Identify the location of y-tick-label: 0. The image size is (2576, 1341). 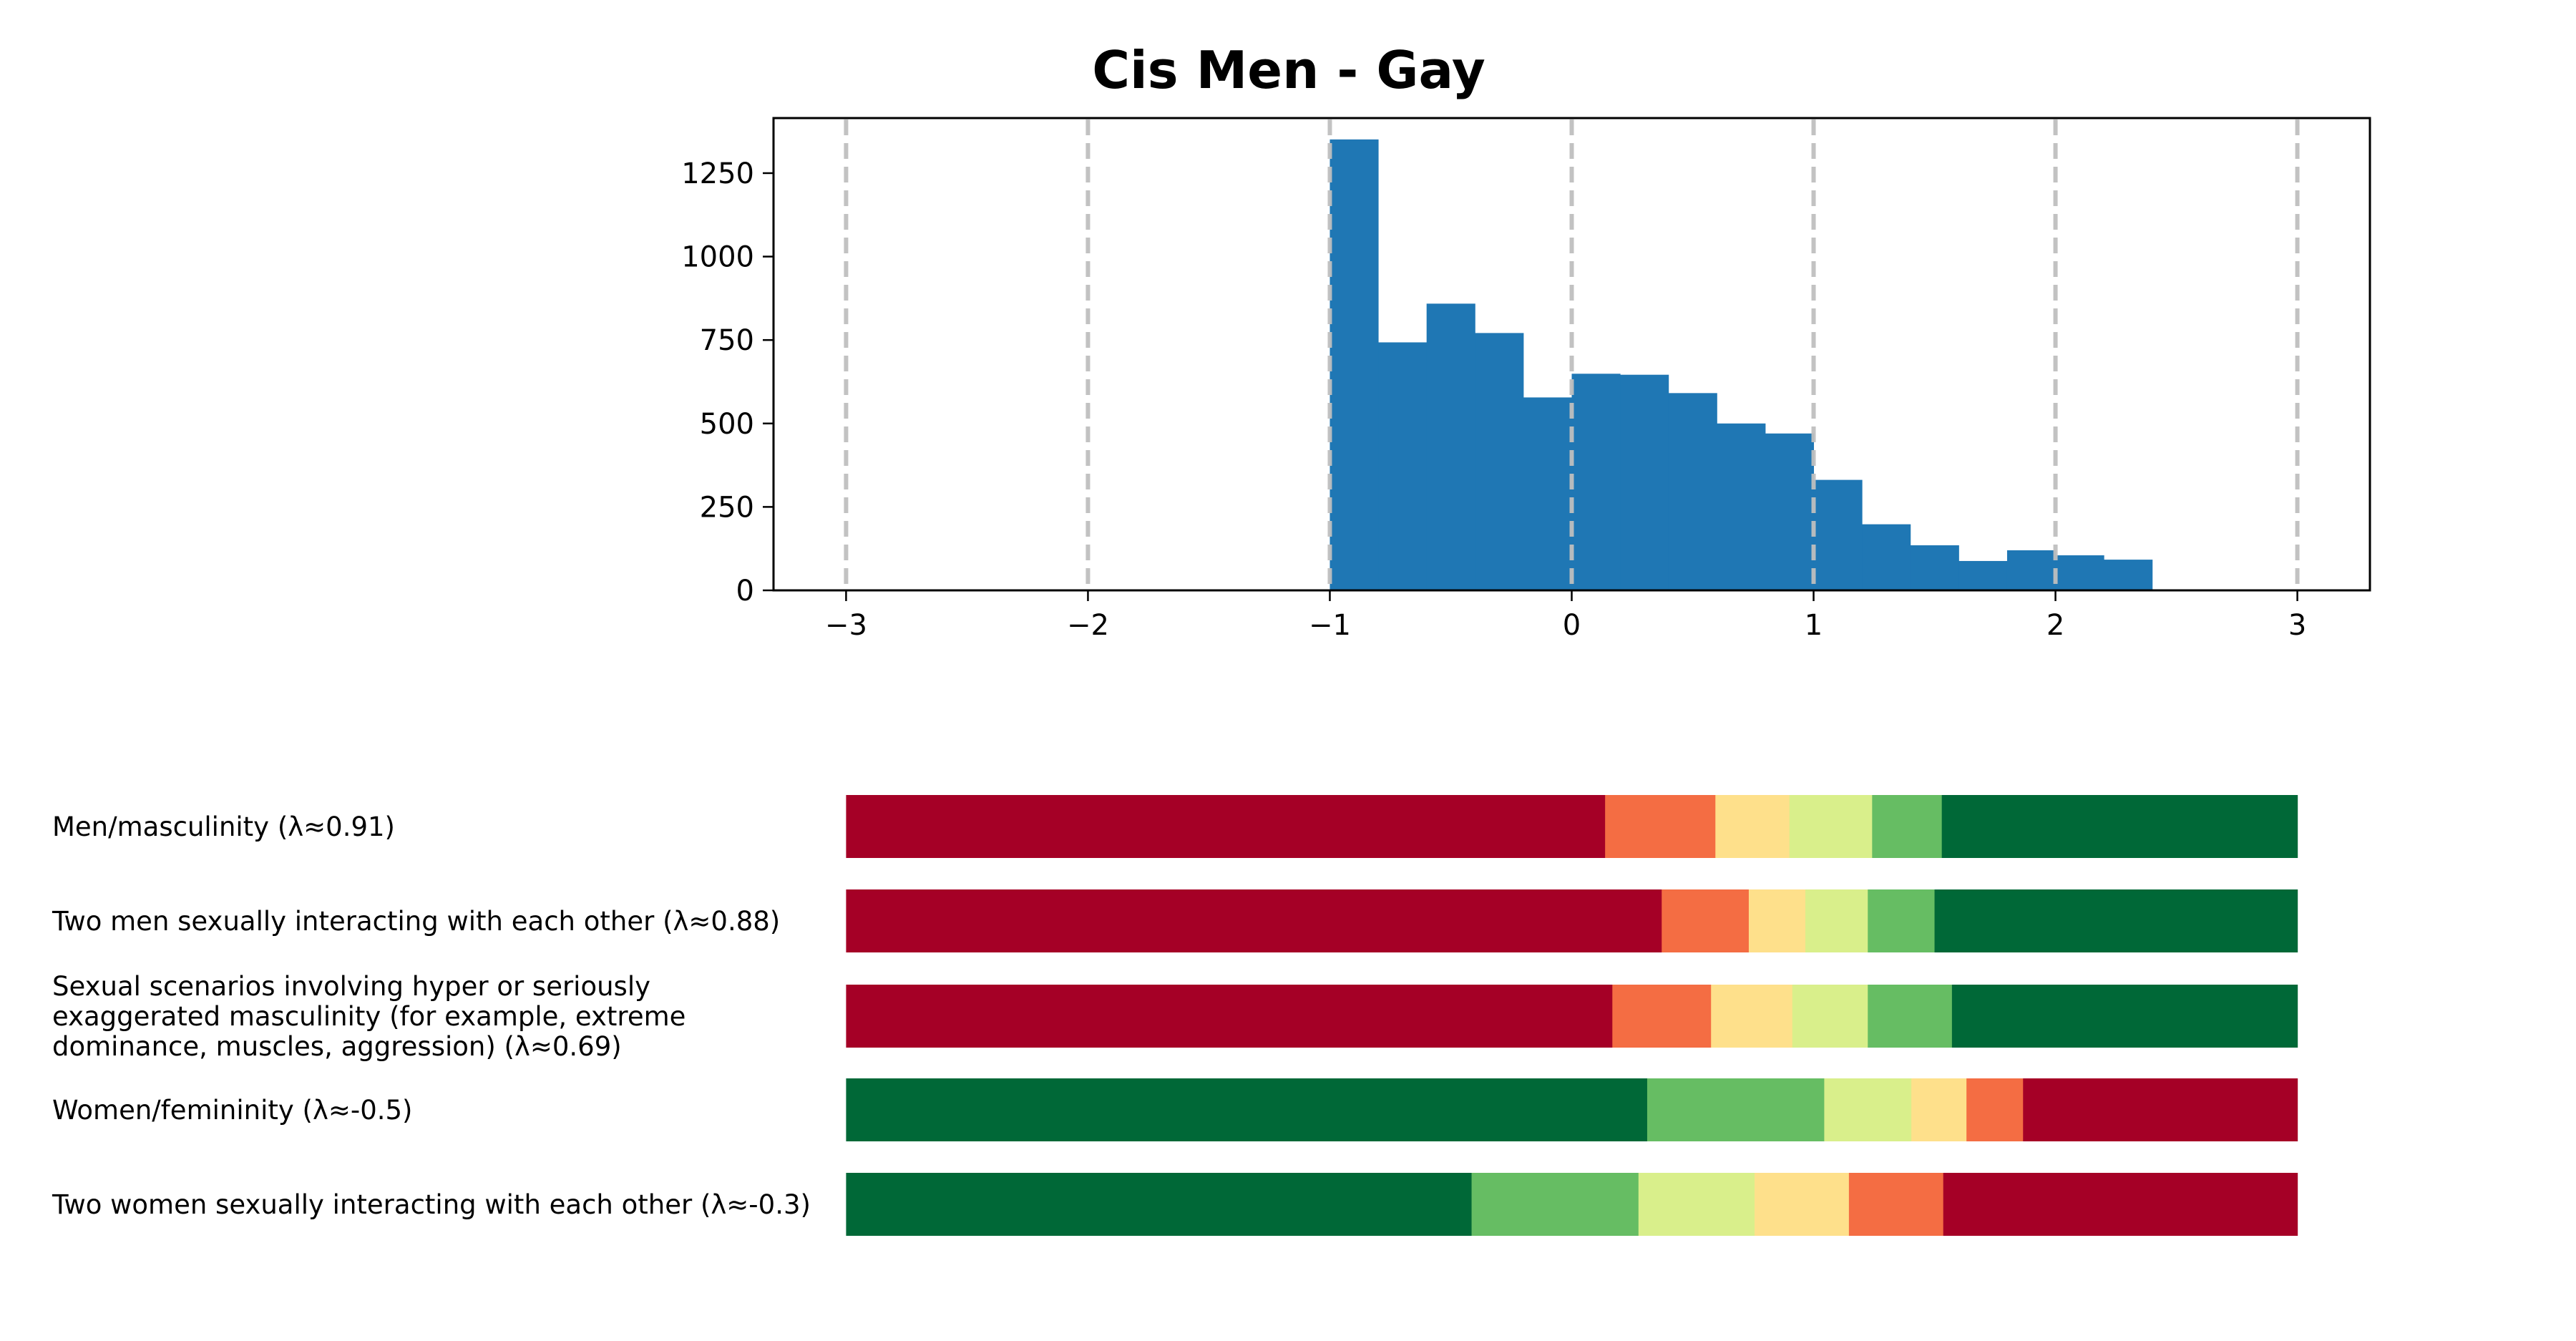
(745, 591).